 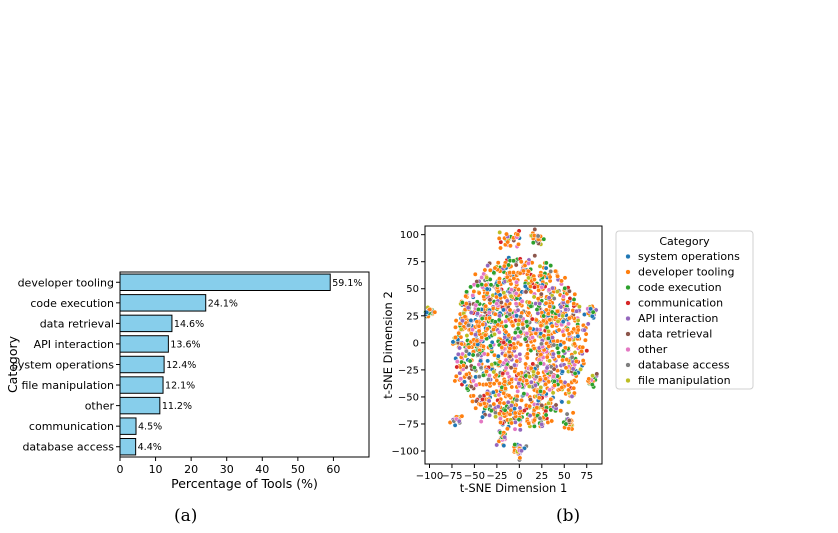 What do you see at coordinates (412, 262) in the screenshot?
I see `y-tick-label-1: 75` at bounding box center [412, 262].